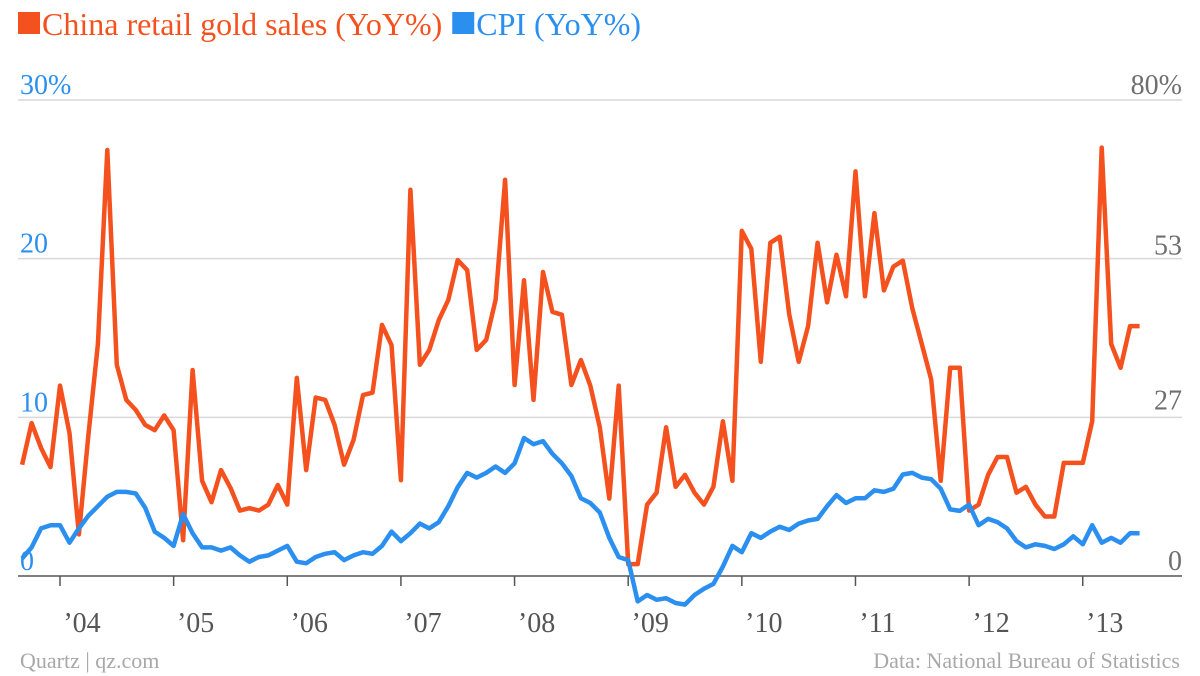  Describe the element at coordinates (34, 402) in the screenshot. I see `y-tick-label: 10` at that location.